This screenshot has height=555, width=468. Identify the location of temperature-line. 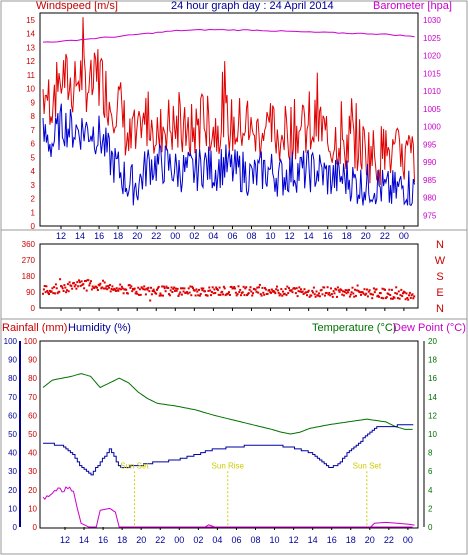
(227, 404).